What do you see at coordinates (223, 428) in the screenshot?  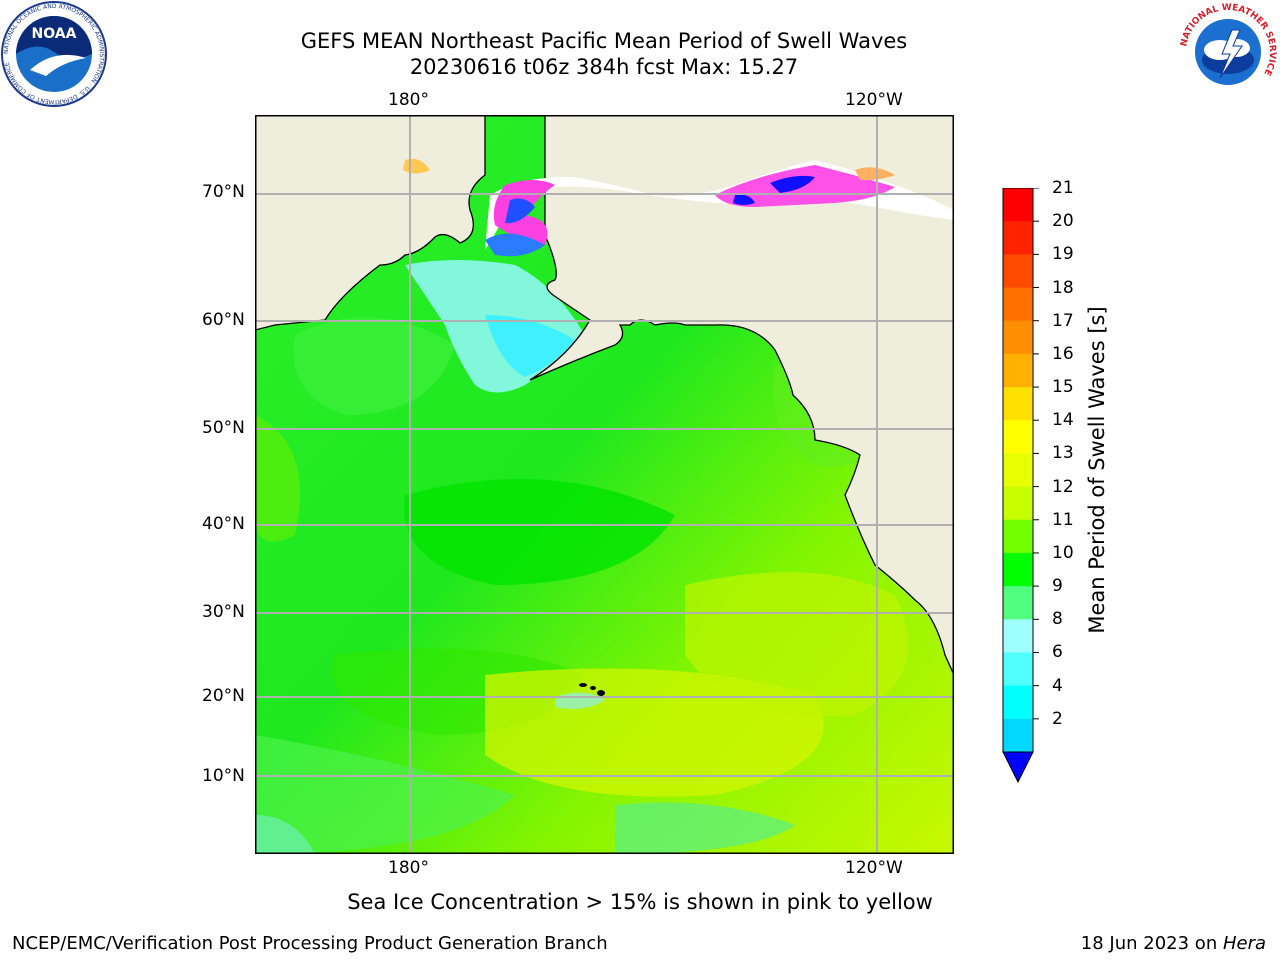 I see `lat-label-50n: 50°N` at bounding box center [223, 428].